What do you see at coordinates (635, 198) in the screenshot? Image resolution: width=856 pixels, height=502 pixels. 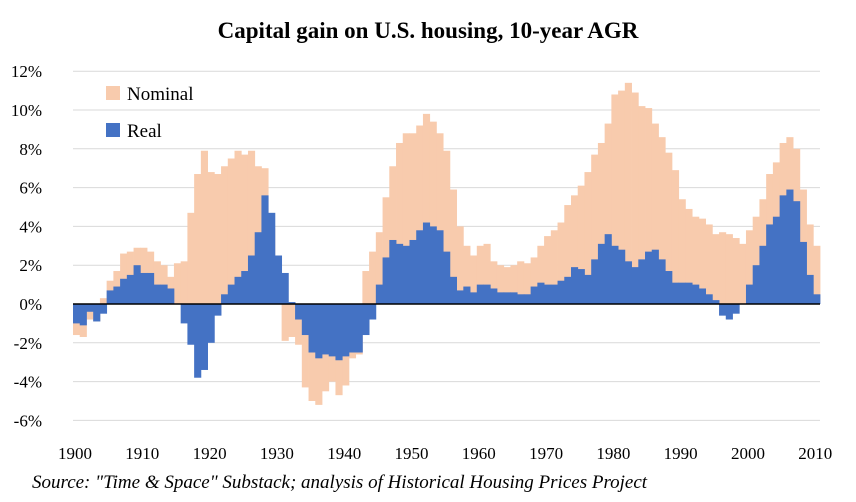 I see `nominal-bar-1983` at bounding box center [635, 198].